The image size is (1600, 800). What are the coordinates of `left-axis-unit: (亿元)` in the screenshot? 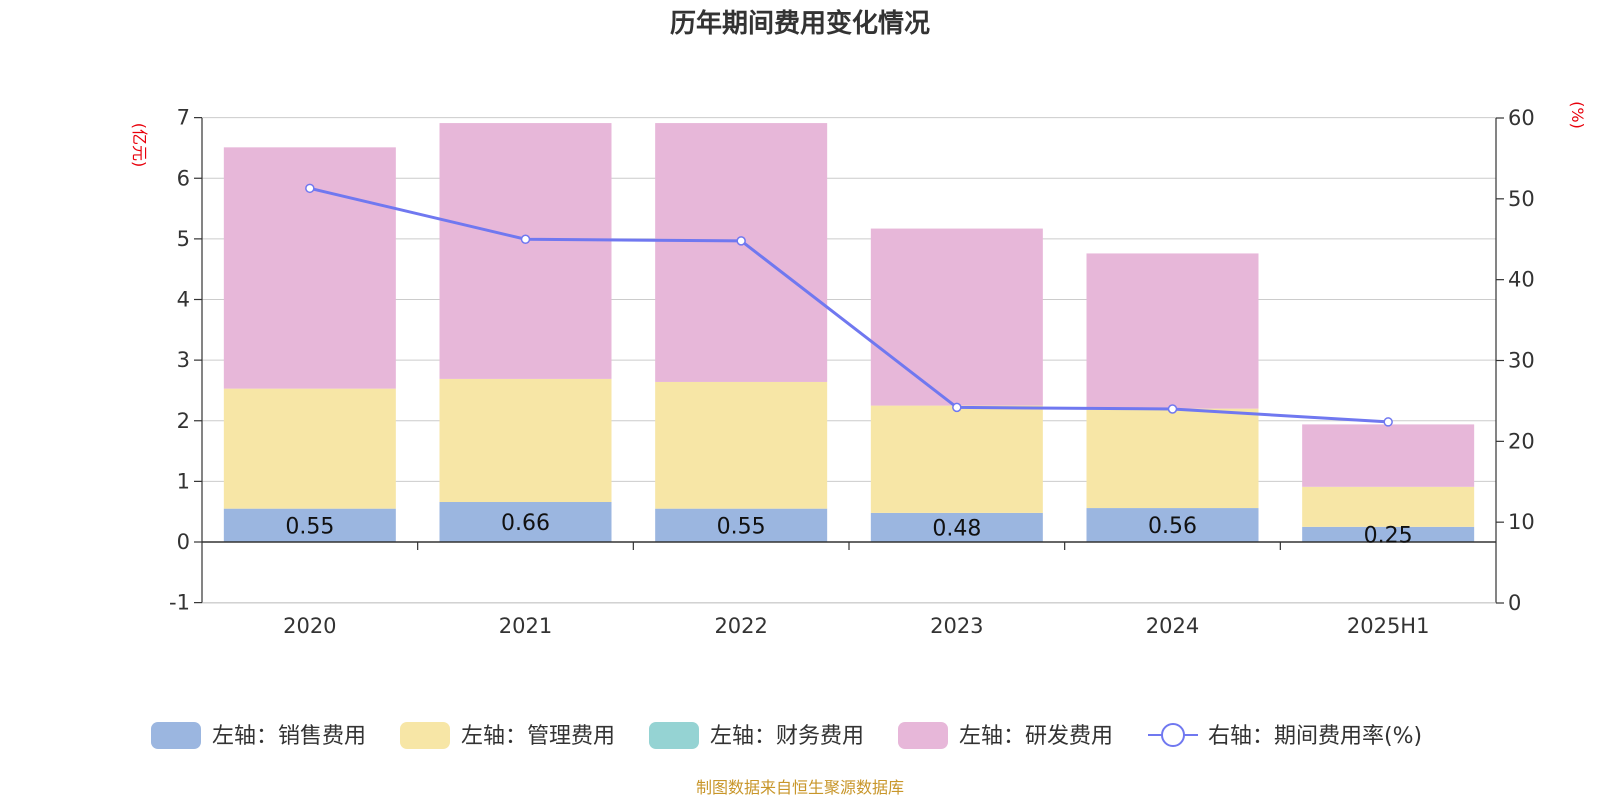 It's located at (139, 145).